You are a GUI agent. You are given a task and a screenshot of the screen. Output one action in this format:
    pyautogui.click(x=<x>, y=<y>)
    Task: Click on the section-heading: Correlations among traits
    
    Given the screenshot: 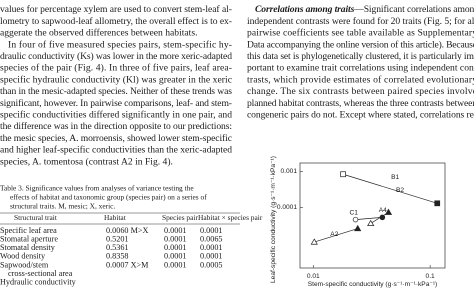 What is the action you would take?
    pyautogui.click(x=305, y=9)
    